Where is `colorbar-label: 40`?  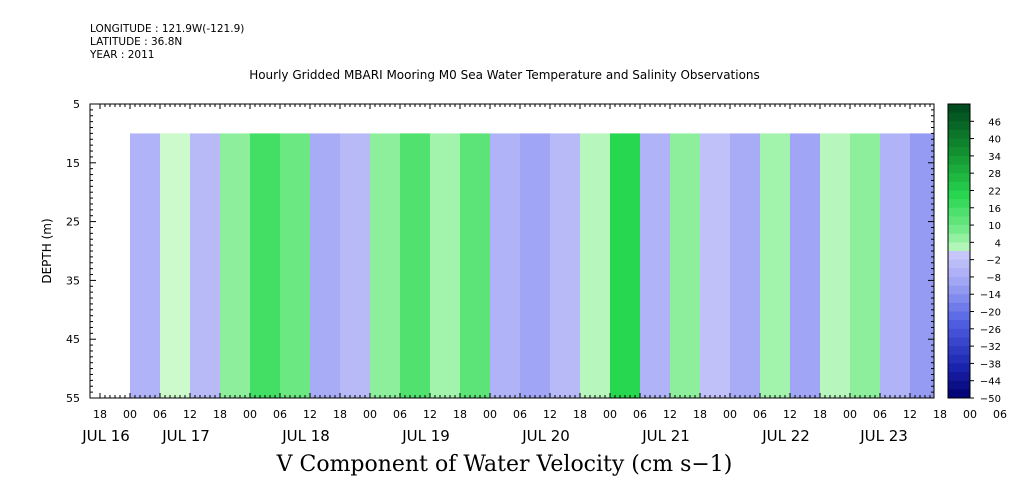 colorbar-label: 40 is located at coordinates (994, 140).